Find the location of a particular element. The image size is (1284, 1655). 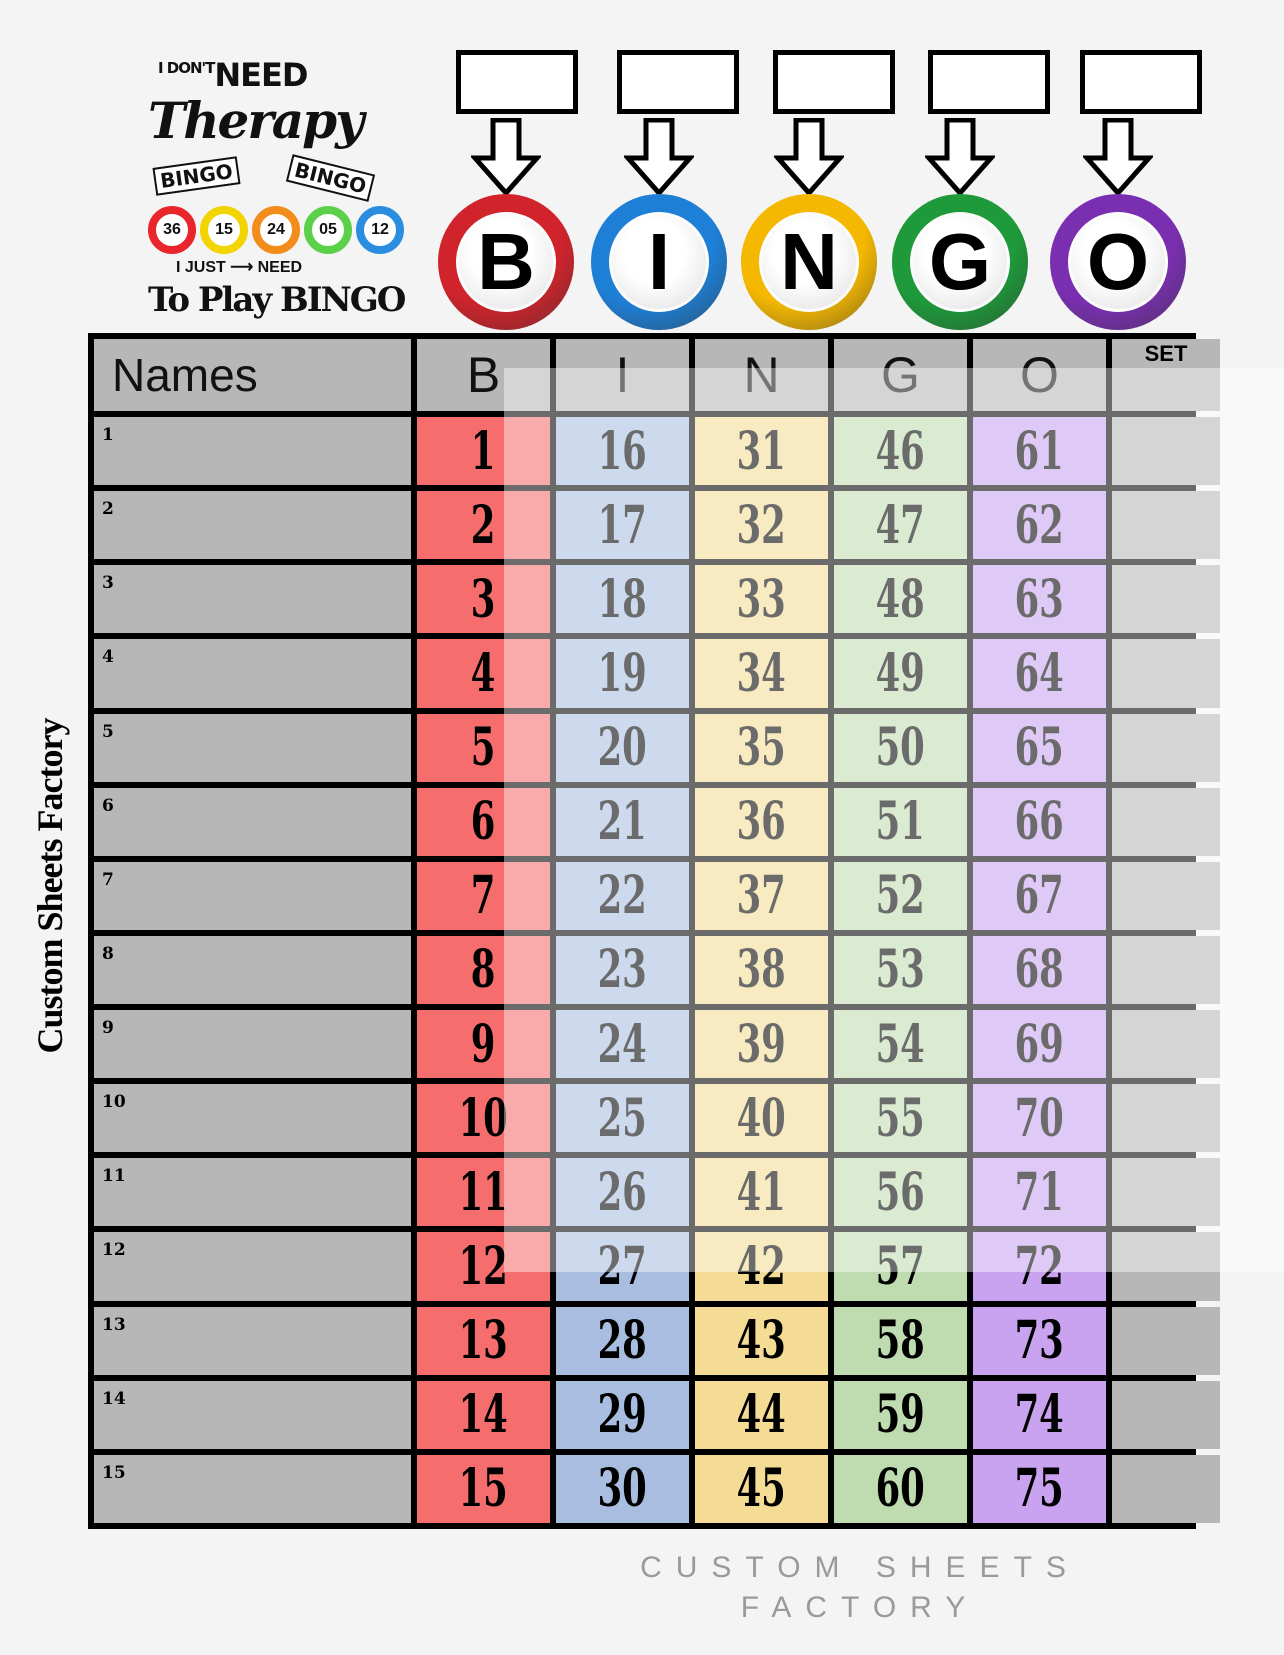

number-cell-b: 1 is located at coordinates (483, 451).